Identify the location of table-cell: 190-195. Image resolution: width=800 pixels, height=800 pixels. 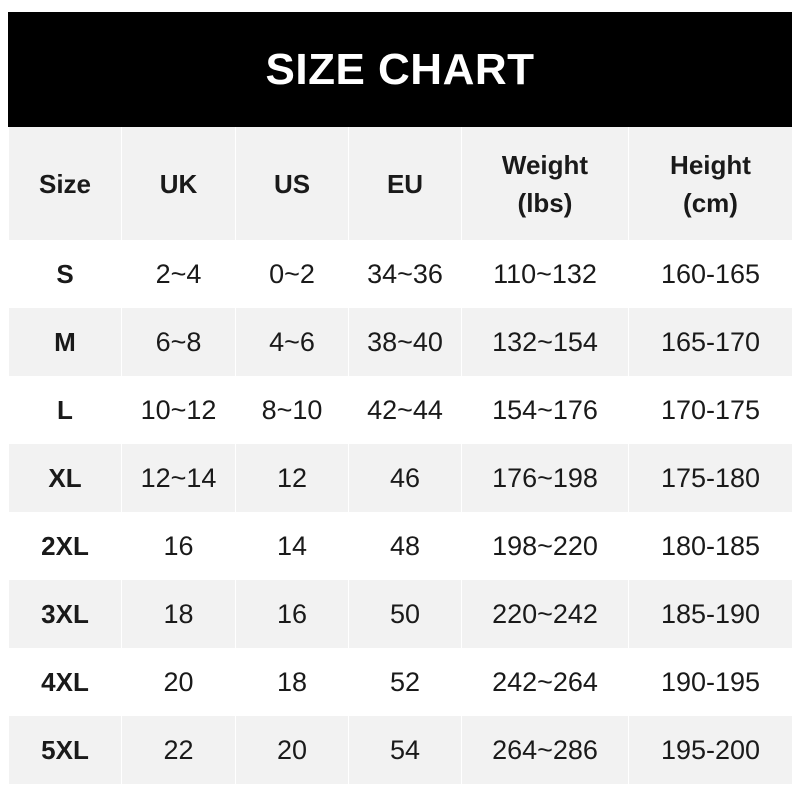
(710, 682).